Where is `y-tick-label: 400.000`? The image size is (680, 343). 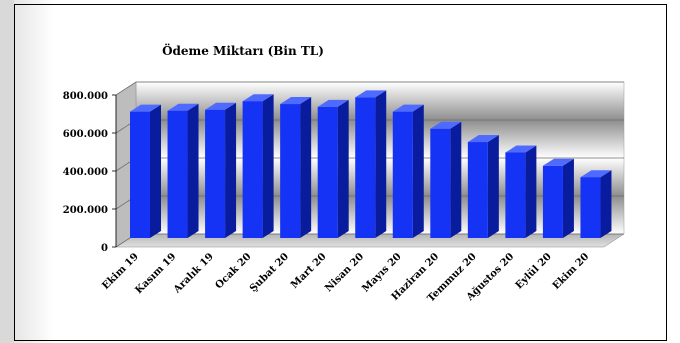
y-tick-label: 400.000 is located at coordinates (85, 172).